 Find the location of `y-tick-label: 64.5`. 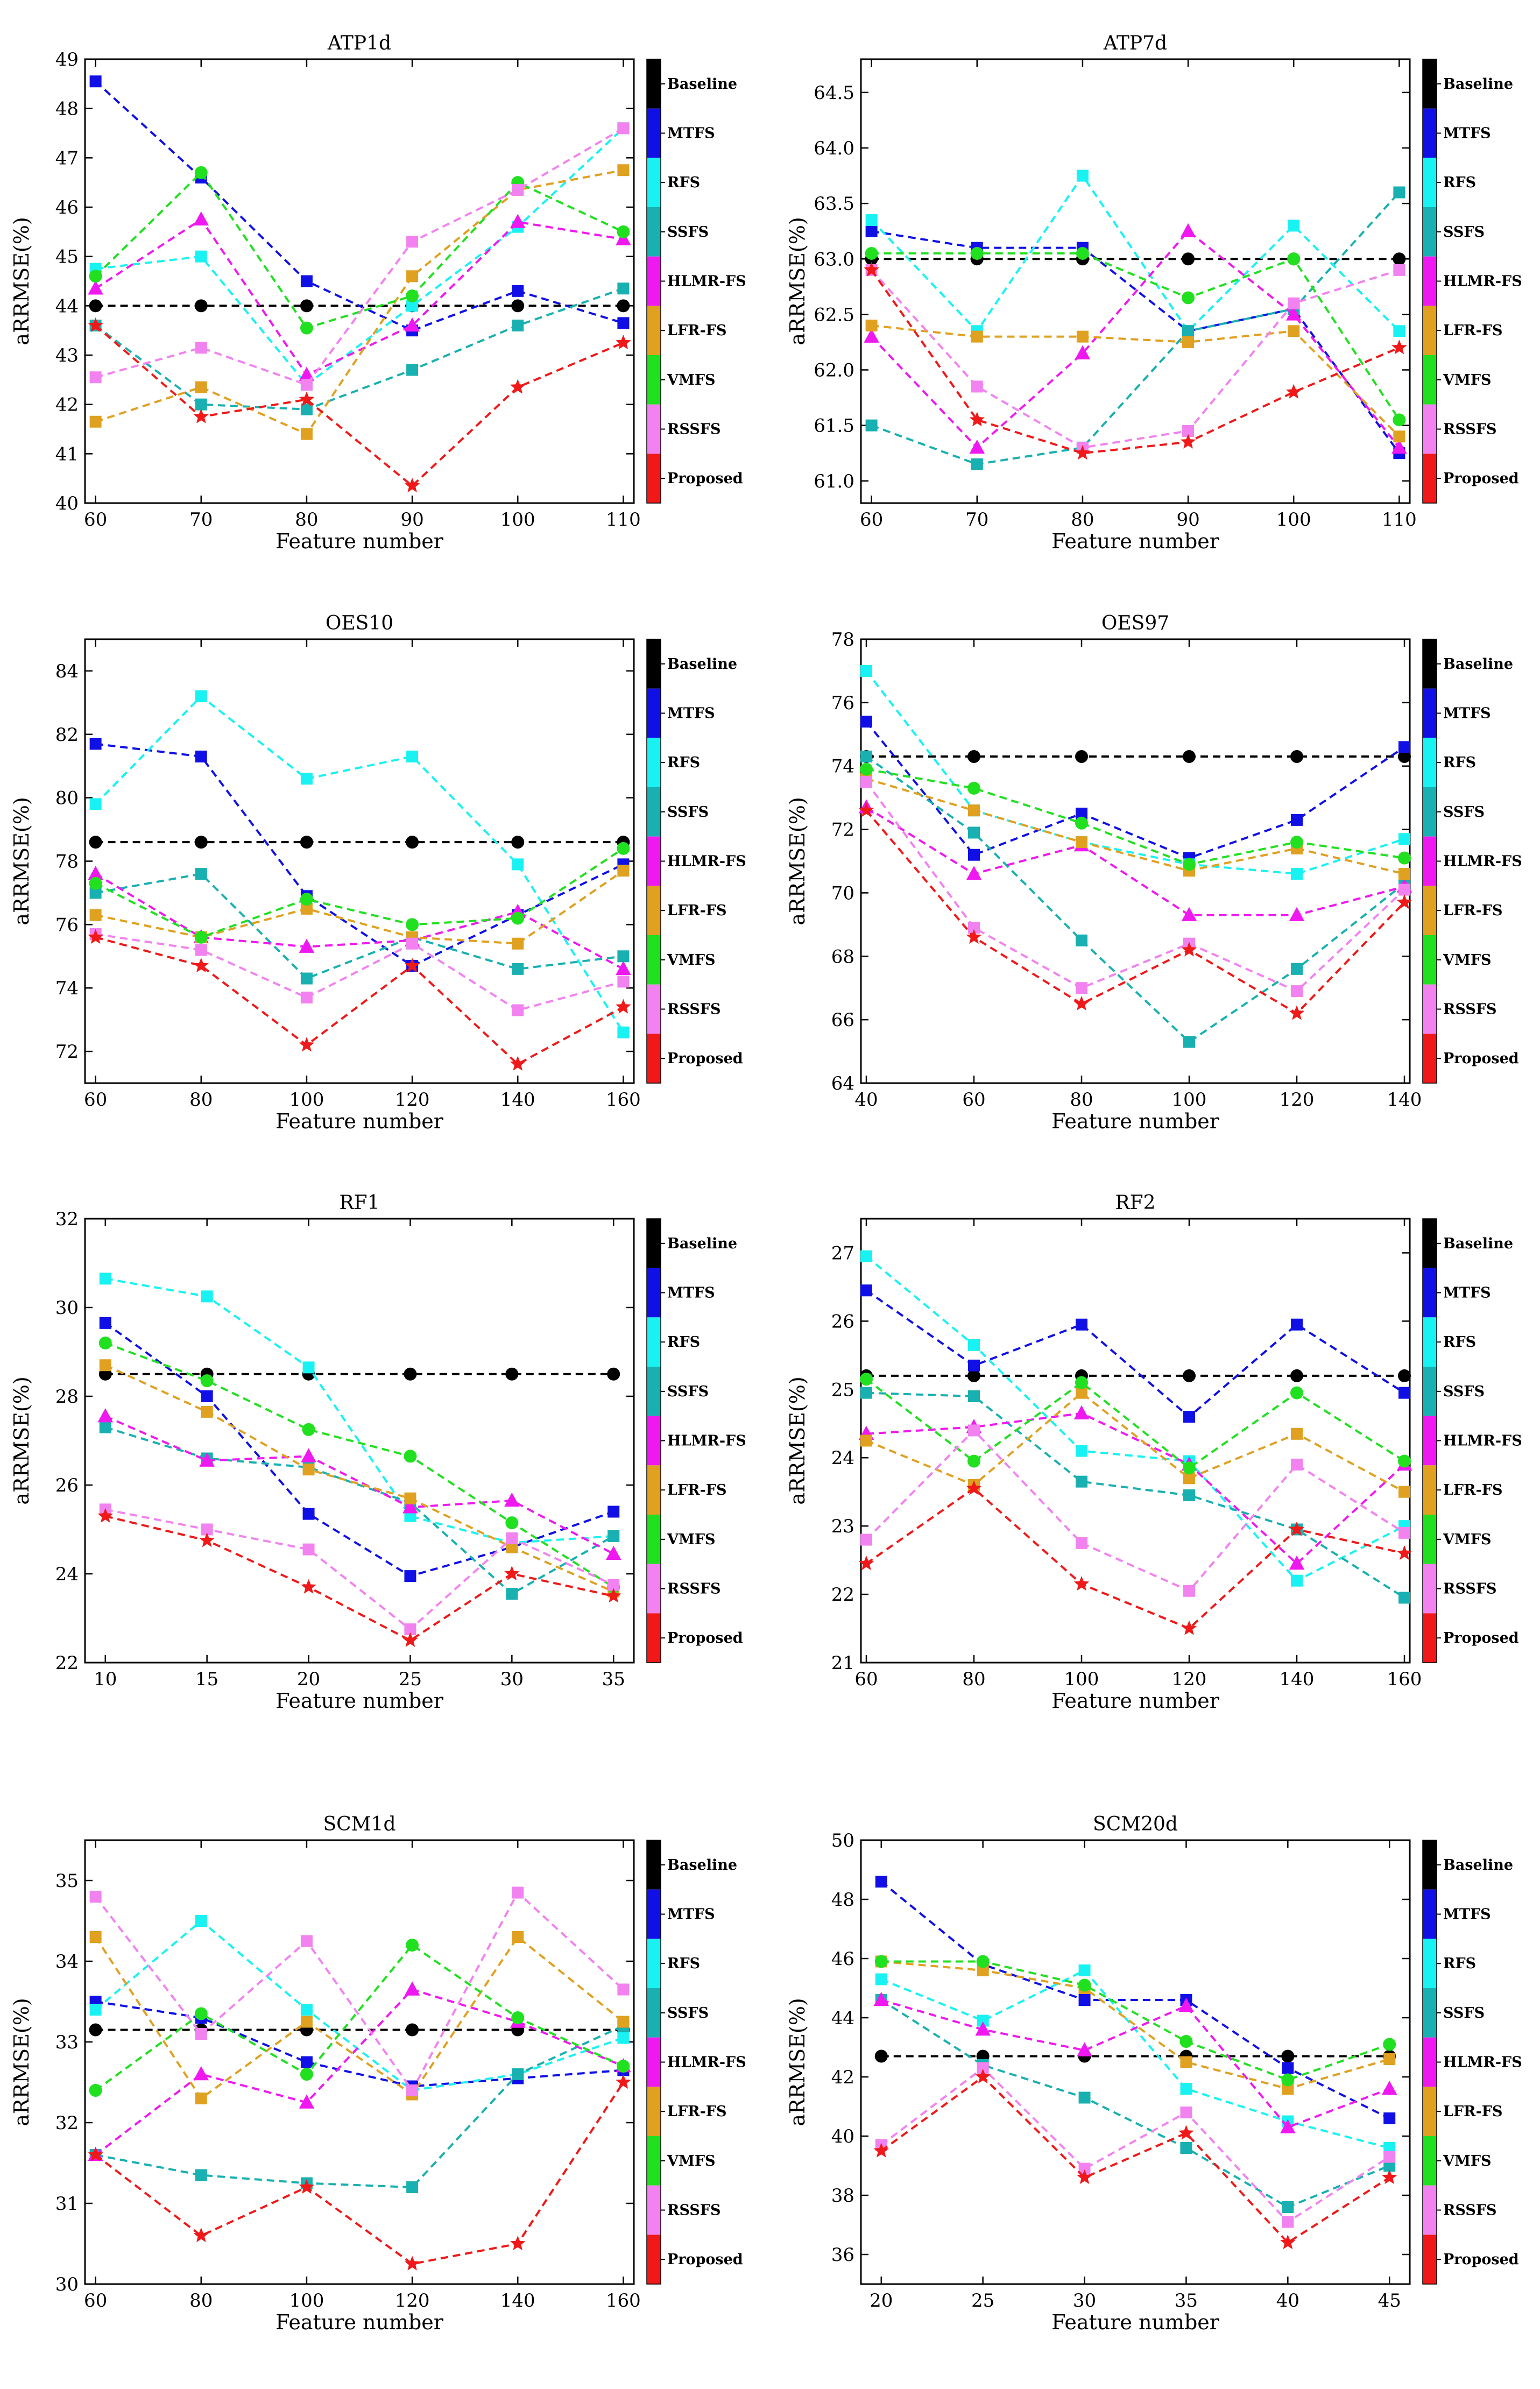

y-tick-label: 64.5 is located at coordinates (834, 93).